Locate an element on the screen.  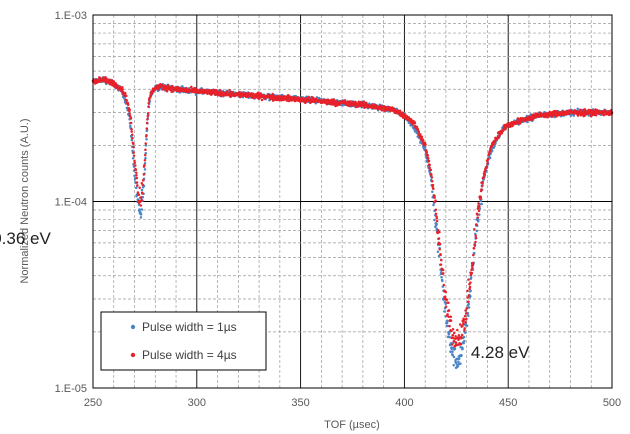
x-tick-label: 250 is located at coordinates (93, 403).